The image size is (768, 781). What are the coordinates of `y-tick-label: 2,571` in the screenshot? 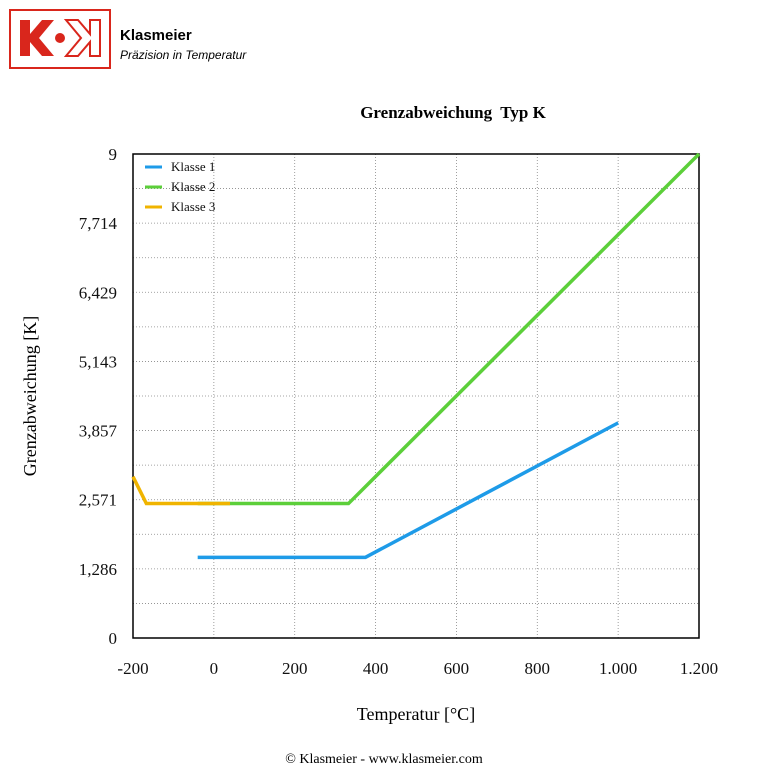 It's located at (98, 500).